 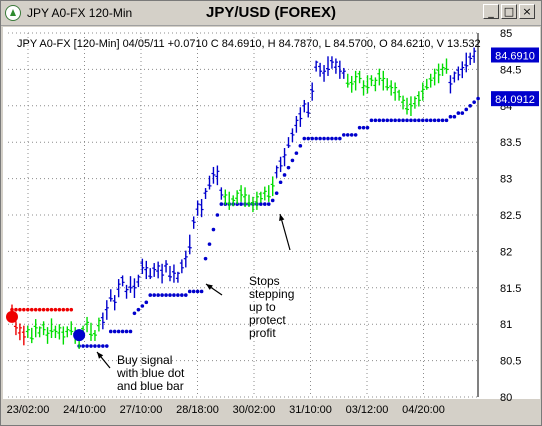 What do you see at coordinates (264, 281) in the screenshot?
I see `stops-annotation-line: Stops` at bounding box center [264, 281].